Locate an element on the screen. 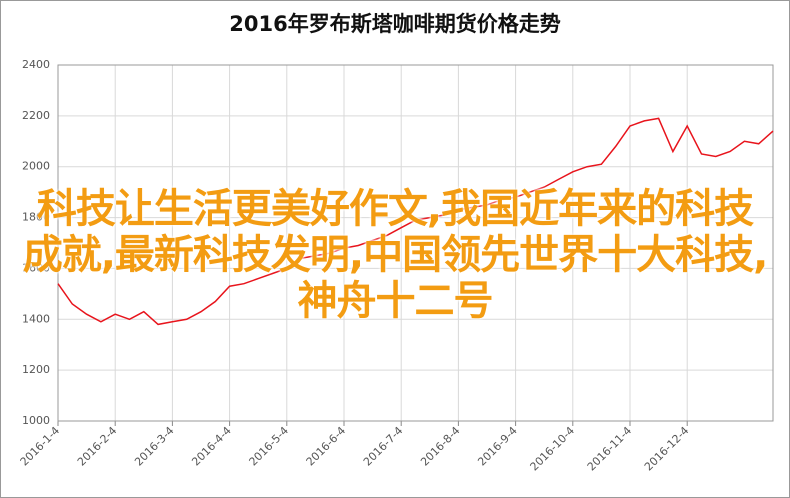  y-tick-label: 2000 is located at coordinates (36, 166).